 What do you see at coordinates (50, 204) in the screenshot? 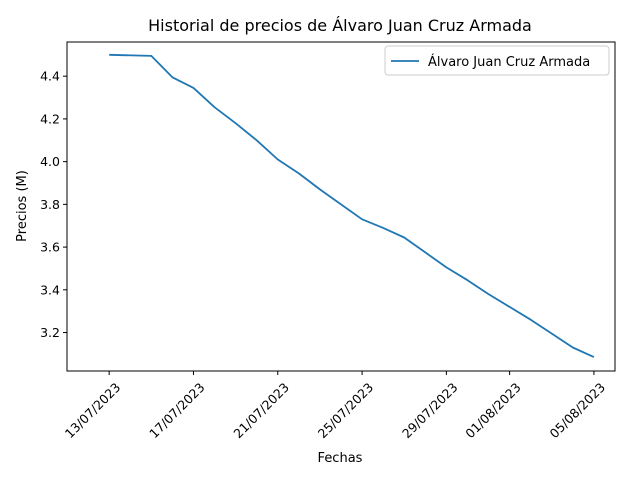
I see `y-tick-label: 3.8` at bounding box center [50, 204].